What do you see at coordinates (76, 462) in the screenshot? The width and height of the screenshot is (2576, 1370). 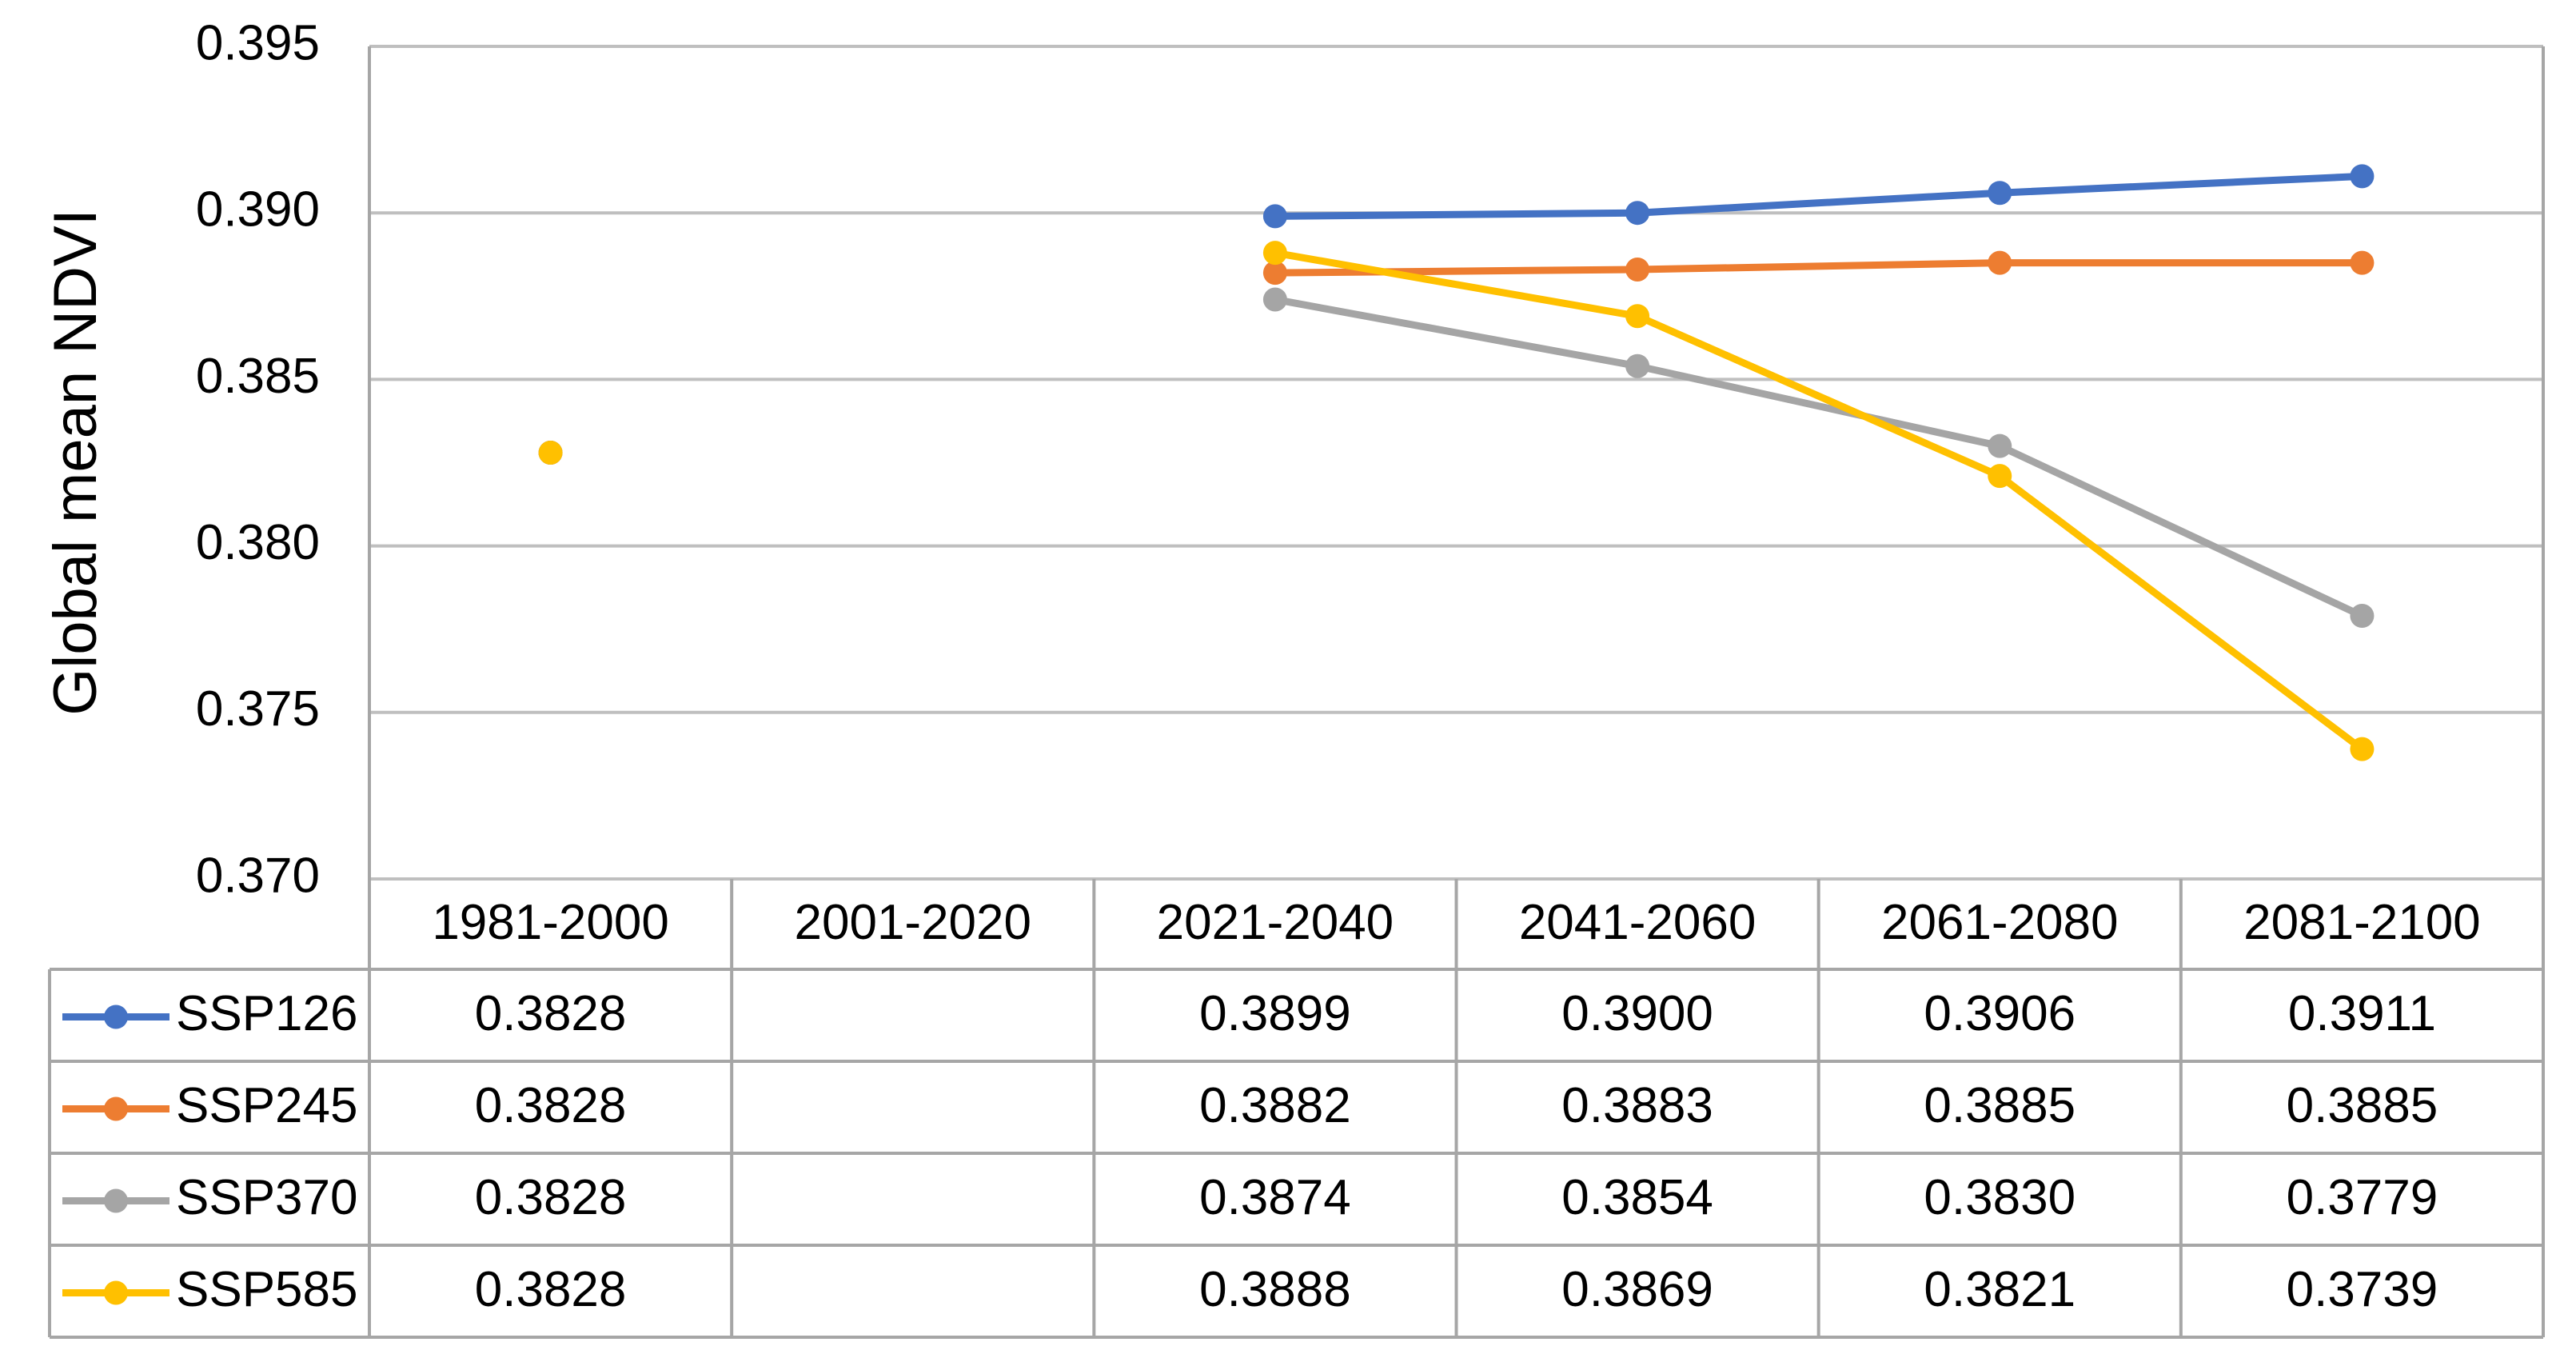 I see `y-axis-label: Global mean NDVI` at bounding box center [76, 462].